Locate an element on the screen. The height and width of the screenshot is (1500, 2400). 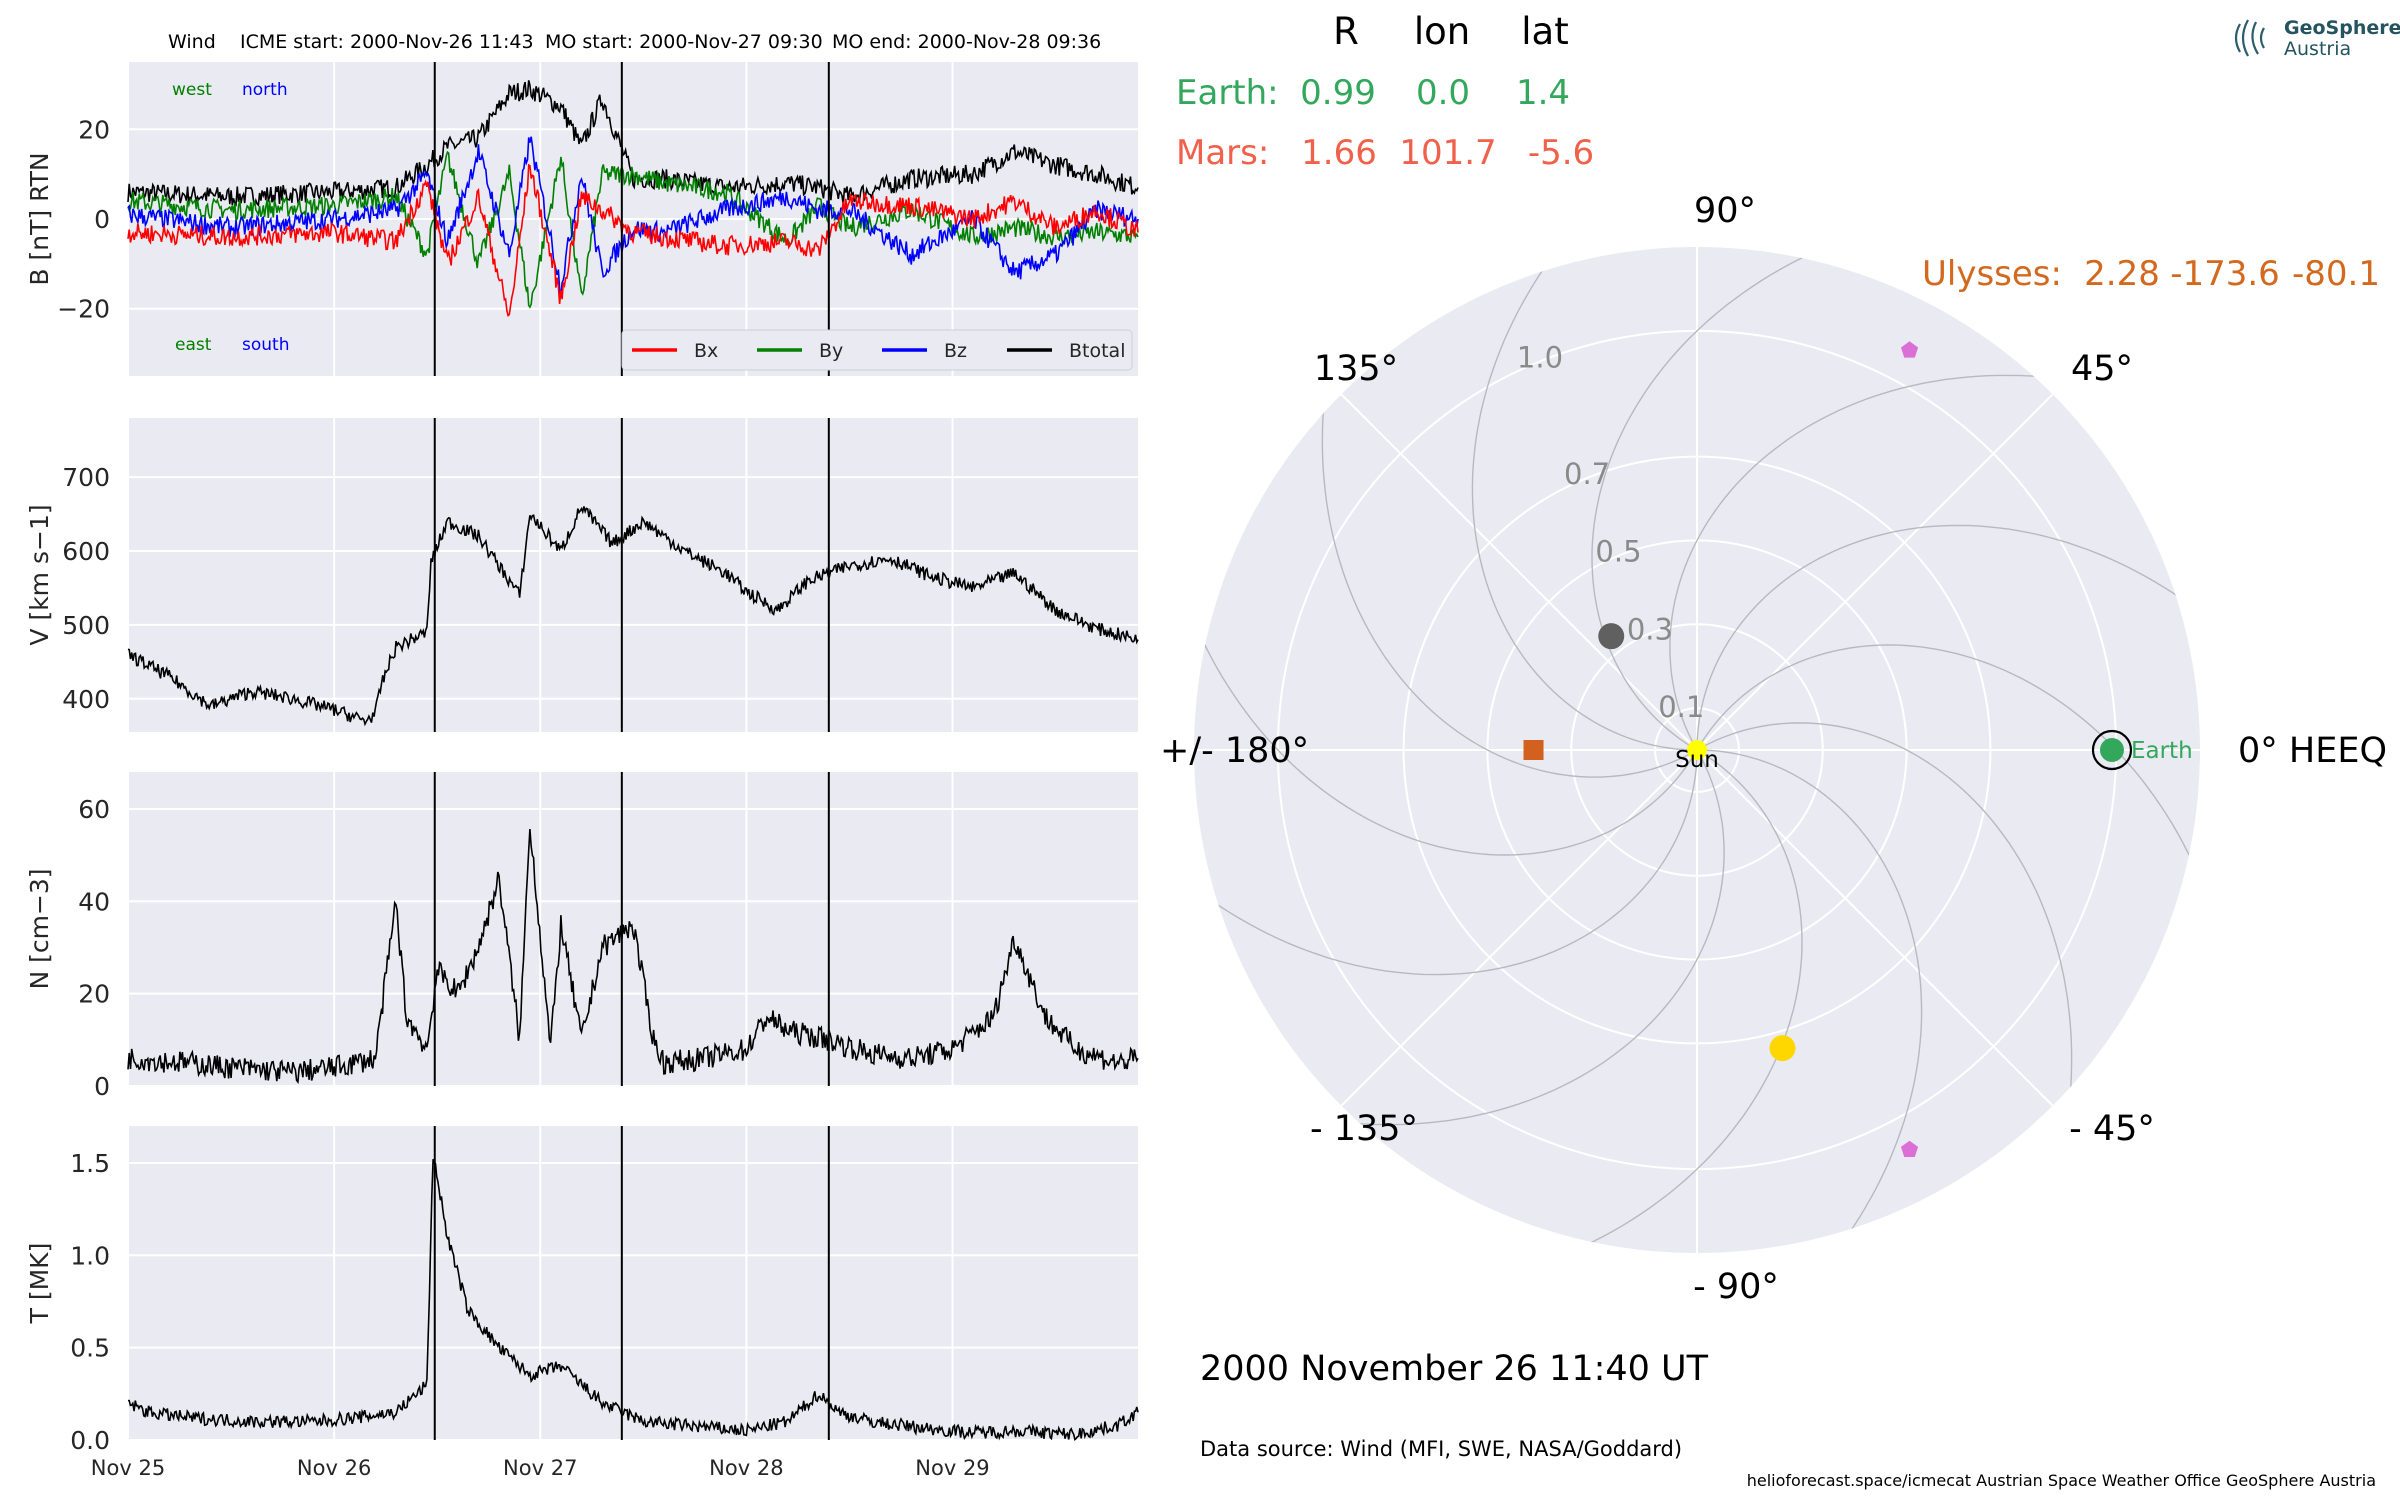
earth-r: 0.99 is located at coordinates (1338, 93).